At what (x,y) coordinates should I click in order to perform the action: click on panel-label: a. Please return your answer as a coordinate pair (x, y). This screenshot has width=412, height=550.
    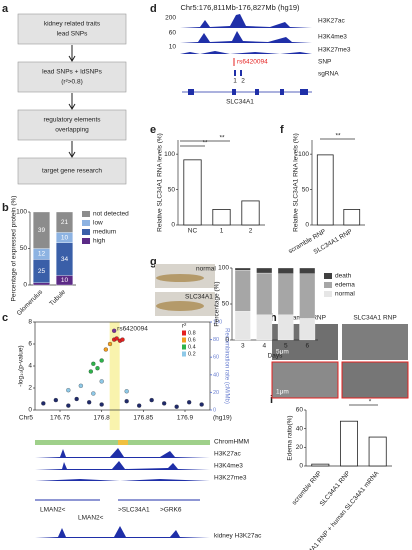
    Looking at the image, I should click on (5, 9).